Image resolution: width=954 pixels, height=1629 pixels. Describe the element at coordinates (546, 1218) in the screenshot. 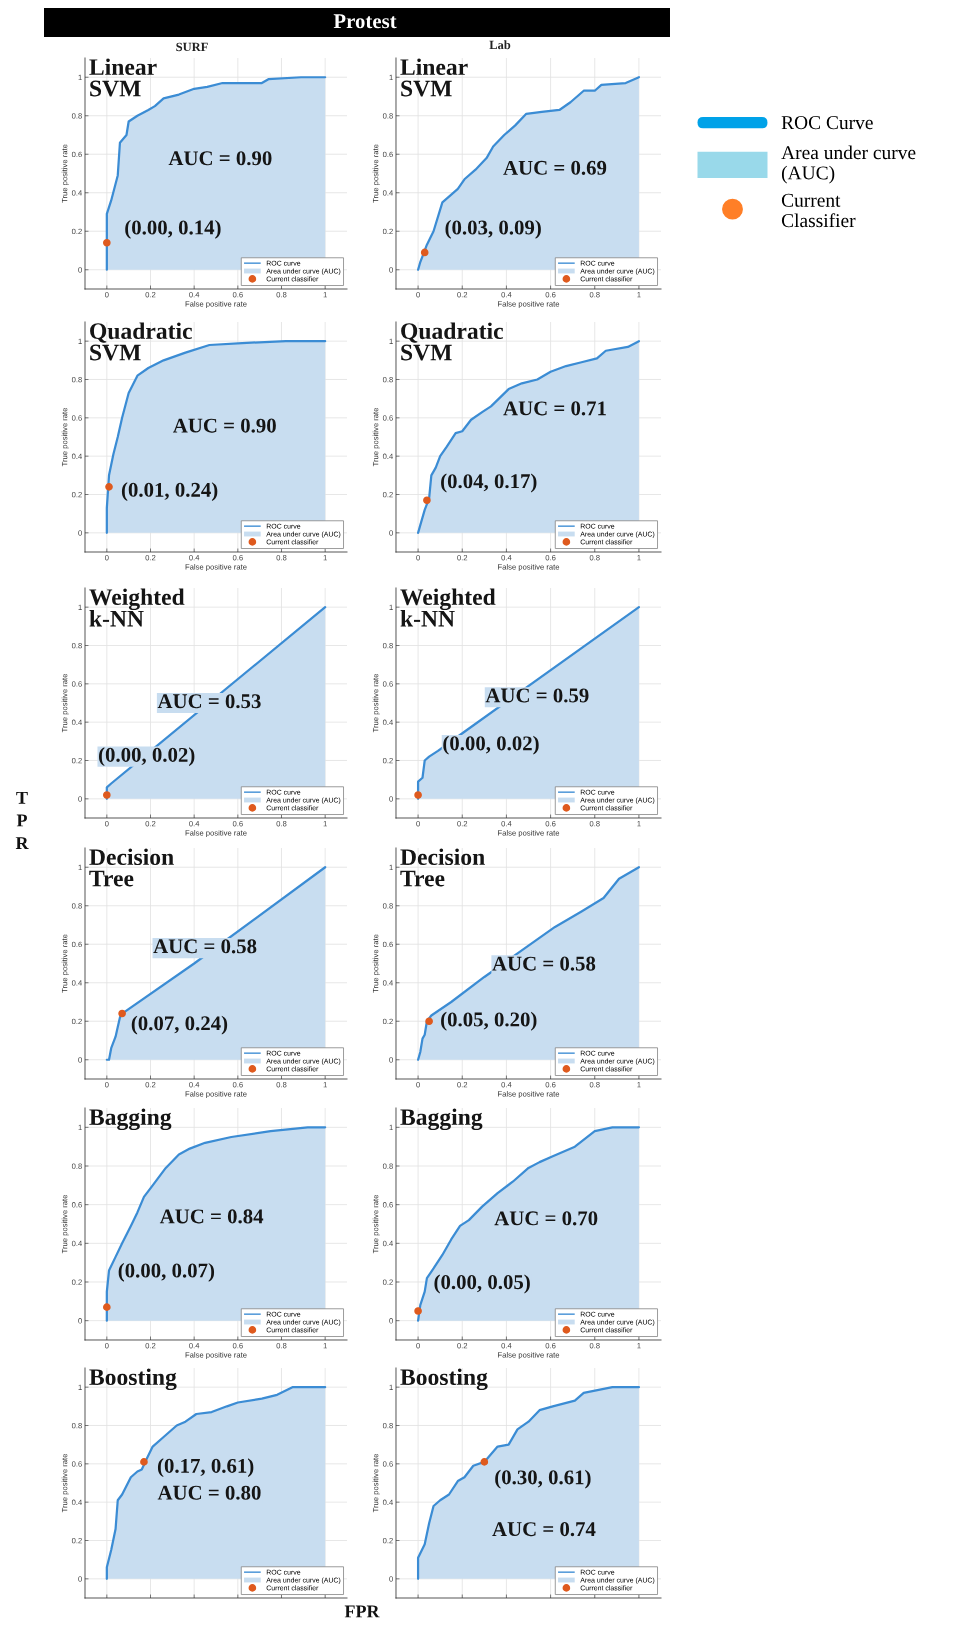

I see `annotation: AUC = 0.70` at that location.